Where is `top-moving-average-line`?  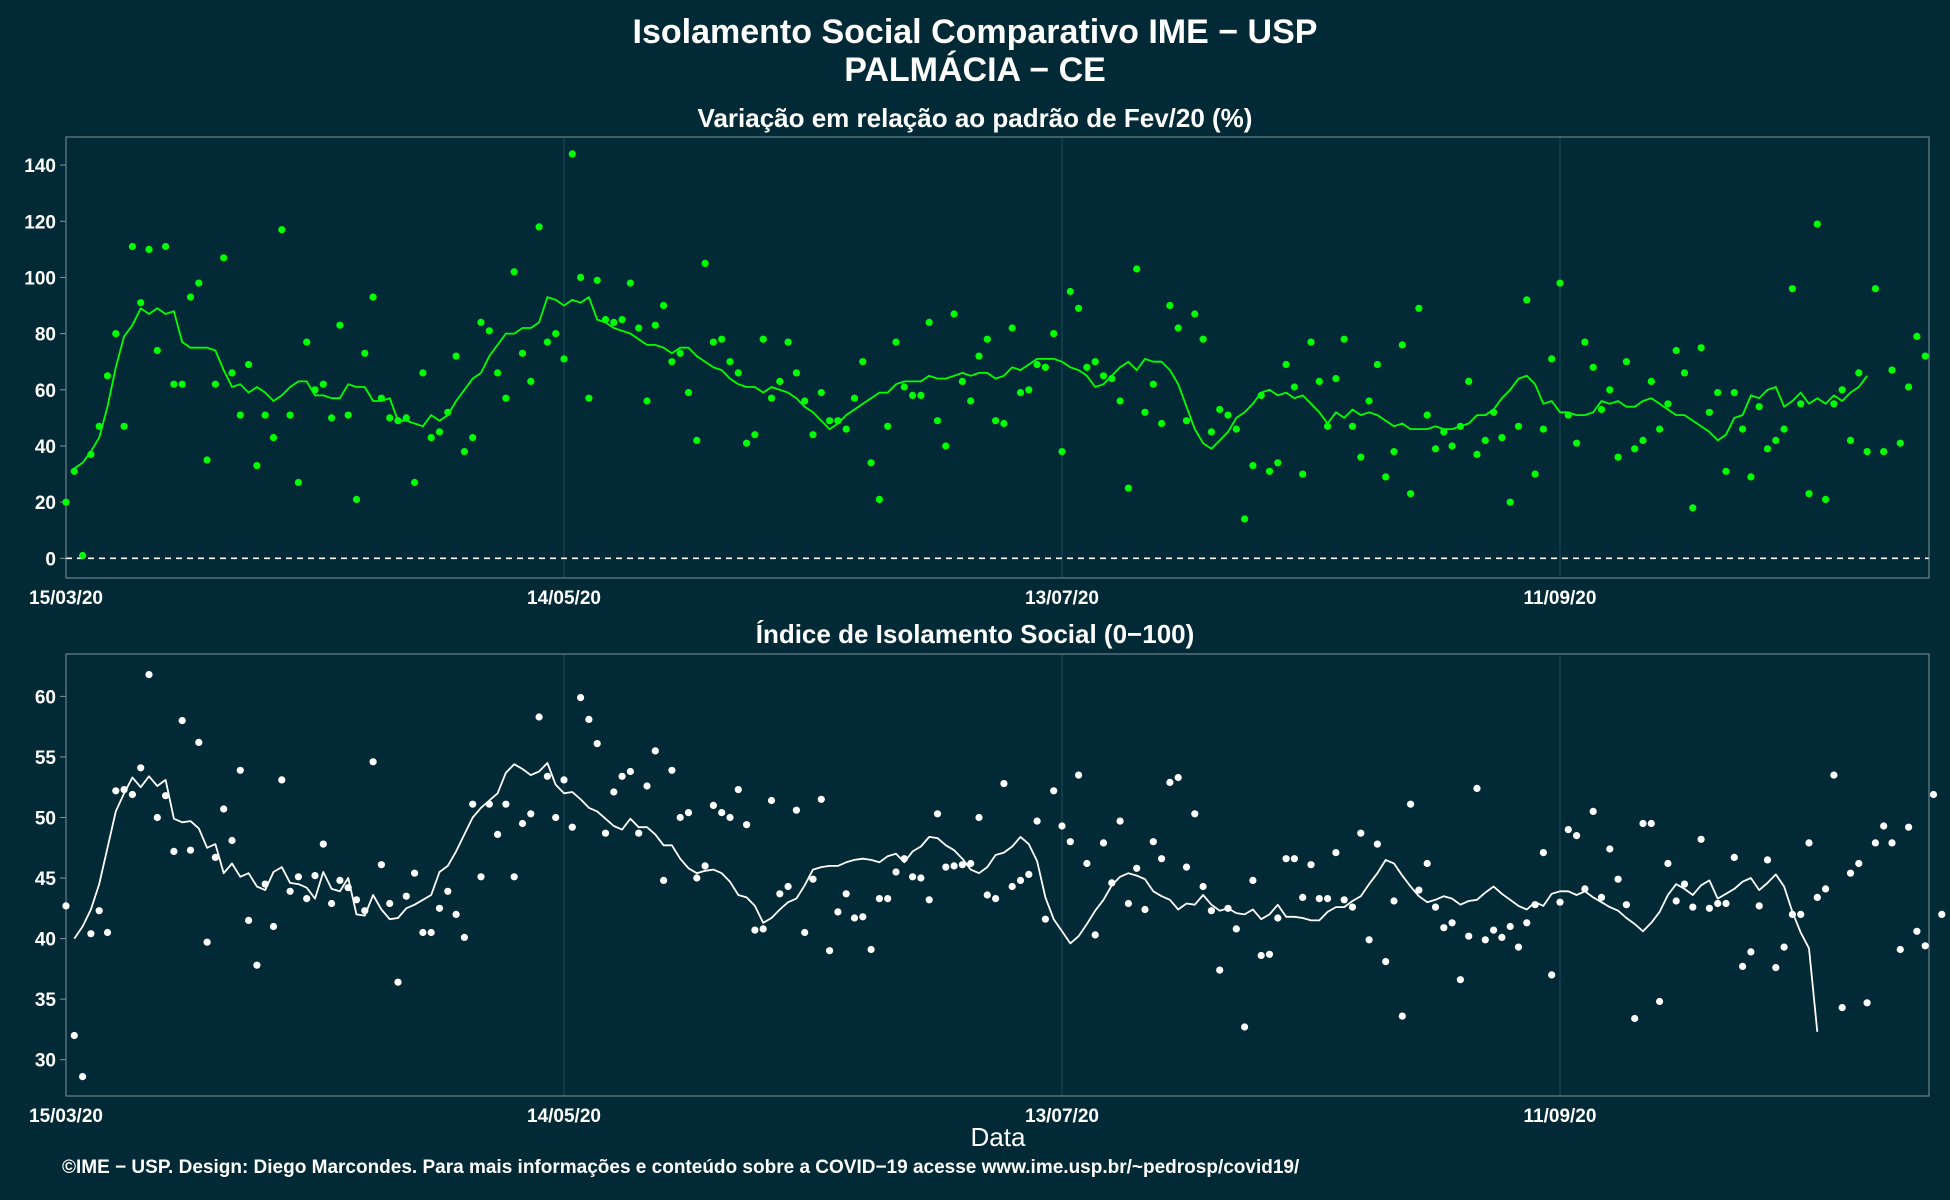
top-moving-average-line is located at coordinates (970, 383).